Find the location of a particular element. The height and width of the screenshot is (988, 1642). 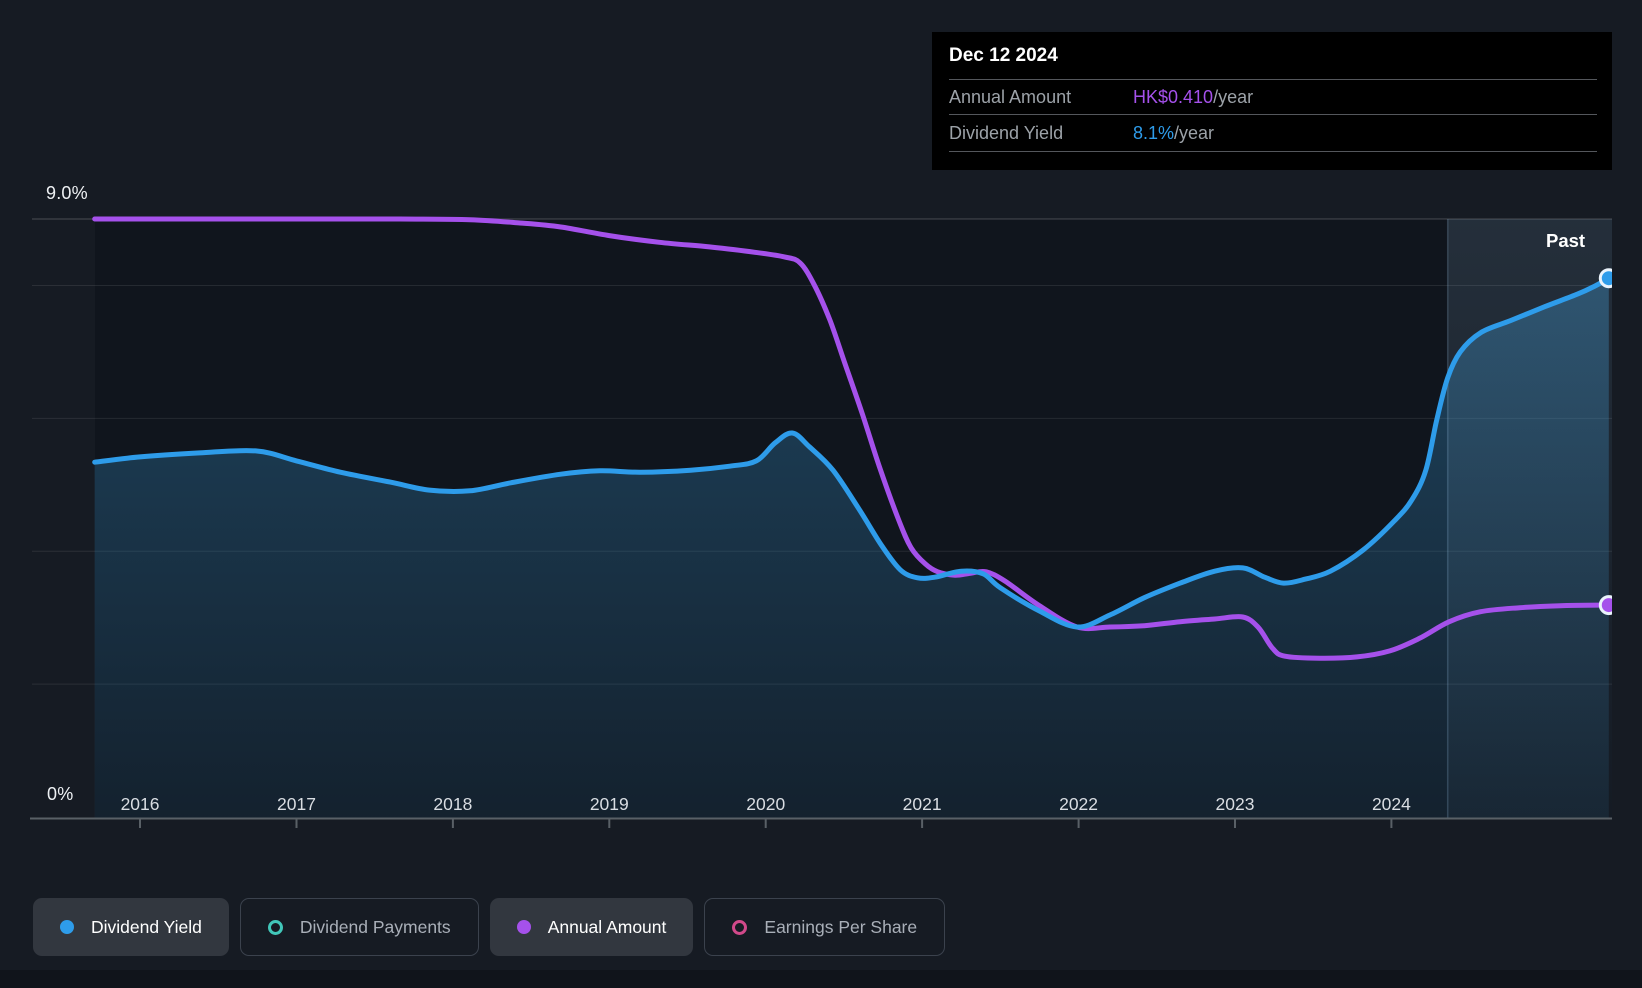

annual-amount-series-marker-icon is located at coordinates (523, 927).